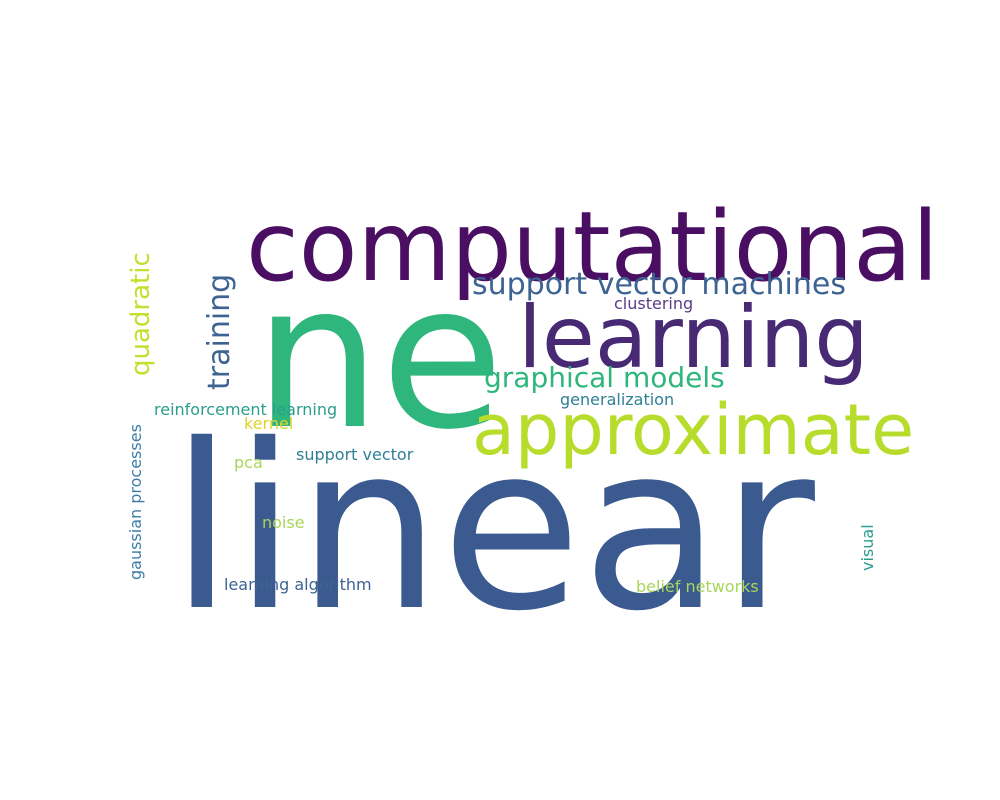 The image size is (1000, 800). Describe the element at coordinates (298, 584) in the screenshot. I see `word-learning-algorithm: learning algorithm` at that location.